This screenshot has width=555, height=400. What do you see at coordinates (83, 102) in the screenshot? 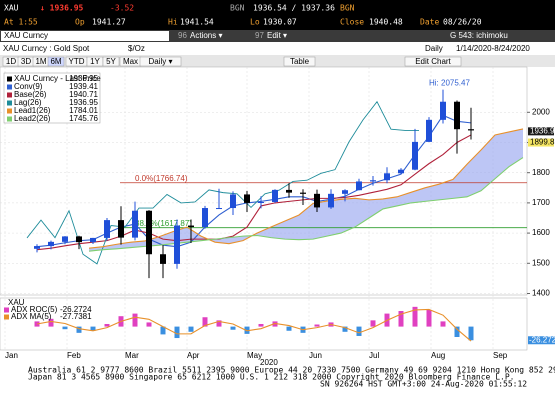
I see `legend-value: 1936.95` at bounding box center [83, 102].